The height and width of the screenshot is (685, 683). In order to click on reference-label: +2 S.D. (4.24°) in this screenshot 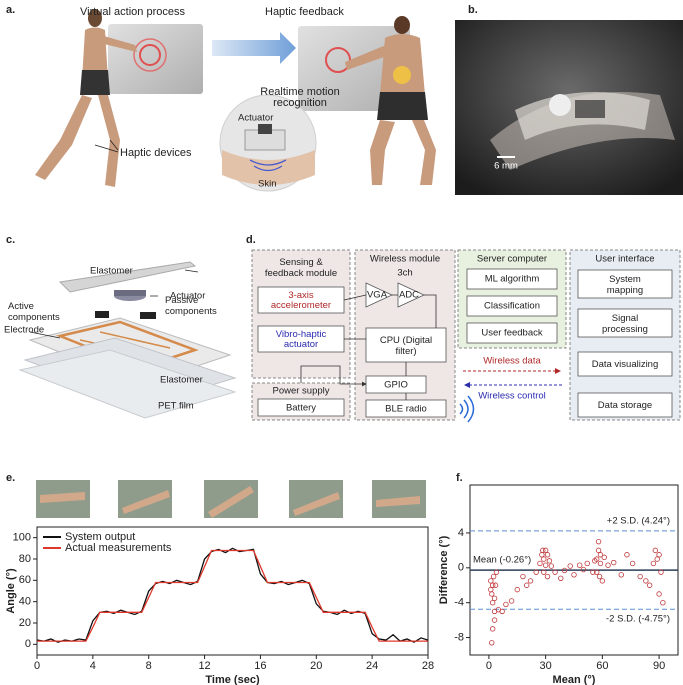, I will do `click(638, 520)`.